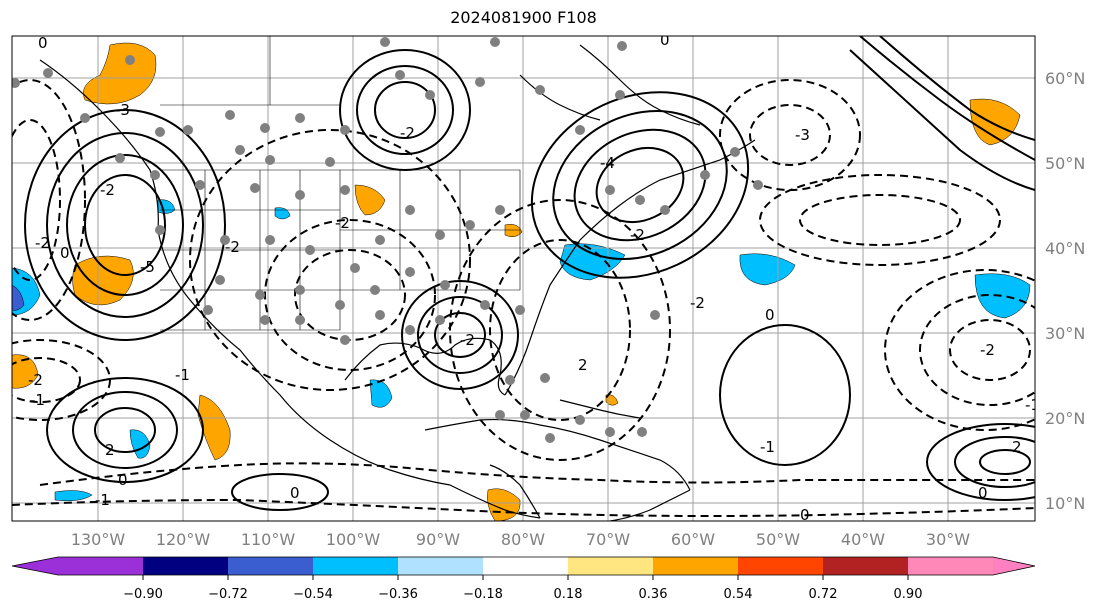  What do you see at coordinates (268, 539) in the screenshot?
I see `lon-label: 110°W` at bounding box center [268, 539].